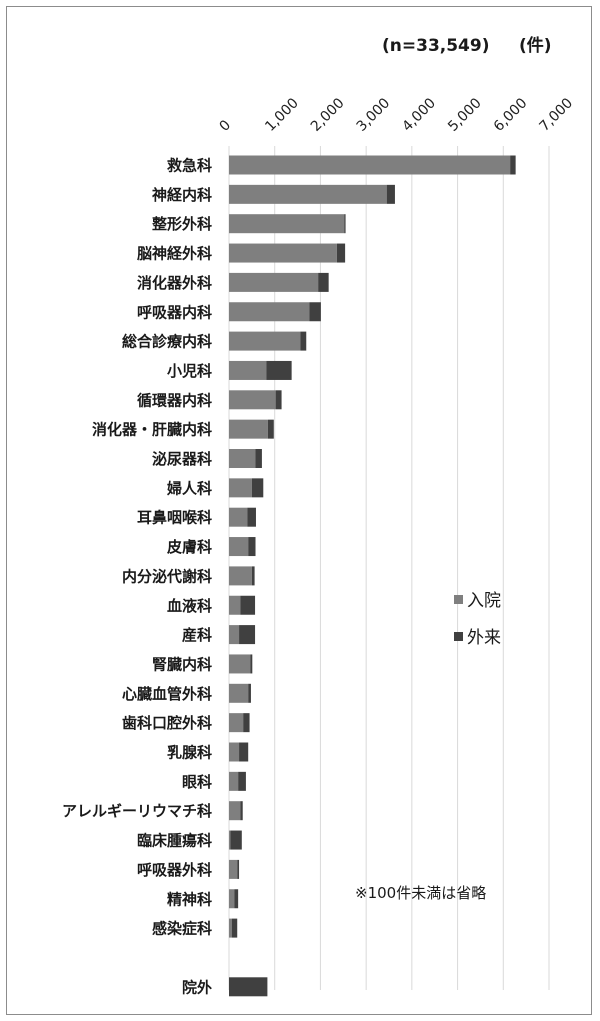 The height and width of the screenshot is (1021, 600). What do you see at coordinates (328, 115) in the screenshot?
I see `x-tick-label: 2,000` at bounding box center [328, 115].